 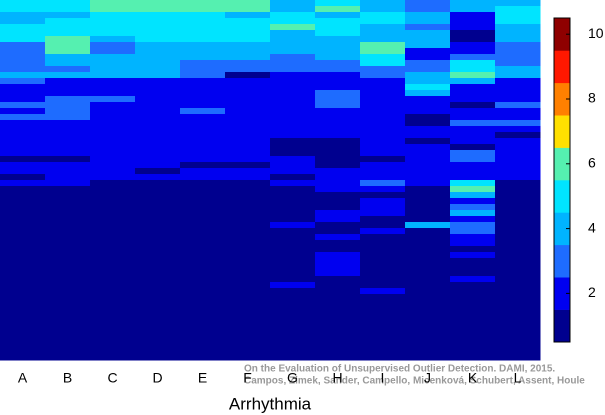 What do you see at coordinates (427, 378) in the screenshot?
I see `x-tick-label: J` at bounding box center [427, 378].